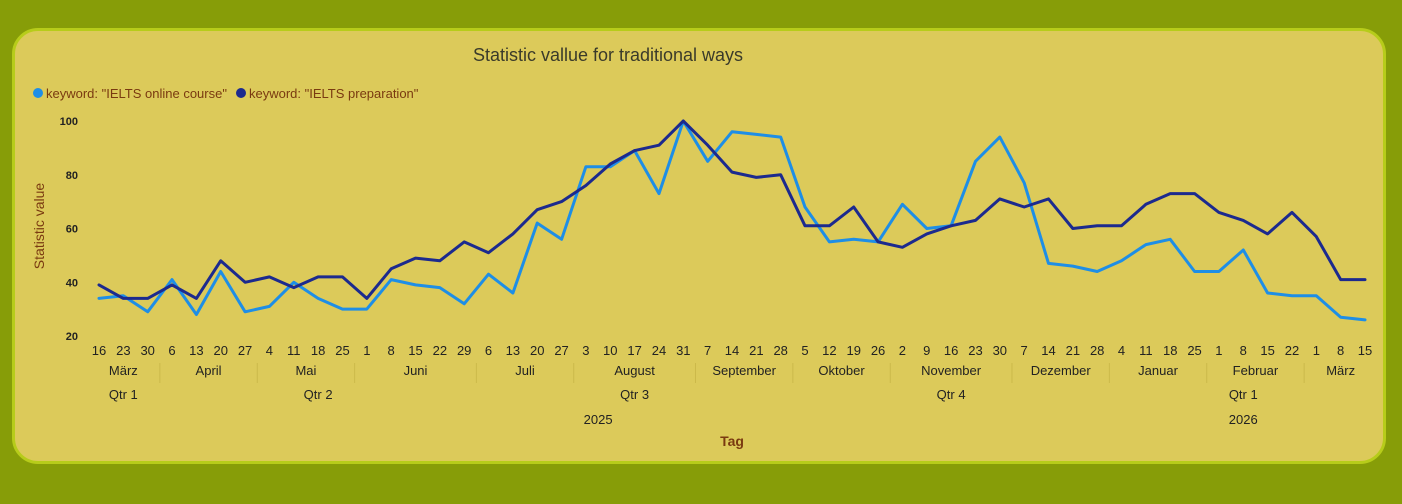  Describe the element at coordinates (305, 370) in the screenshot. I see `x-month-label: Mai` at that location.